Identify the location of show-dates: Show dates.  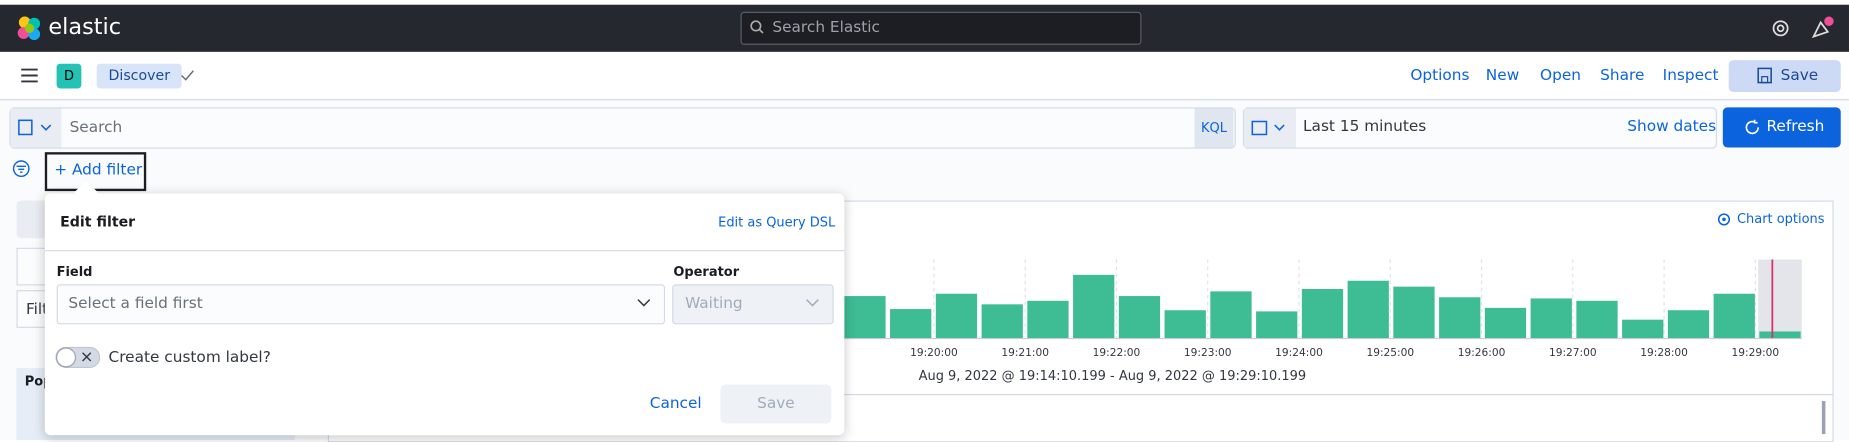
(1672, 126).